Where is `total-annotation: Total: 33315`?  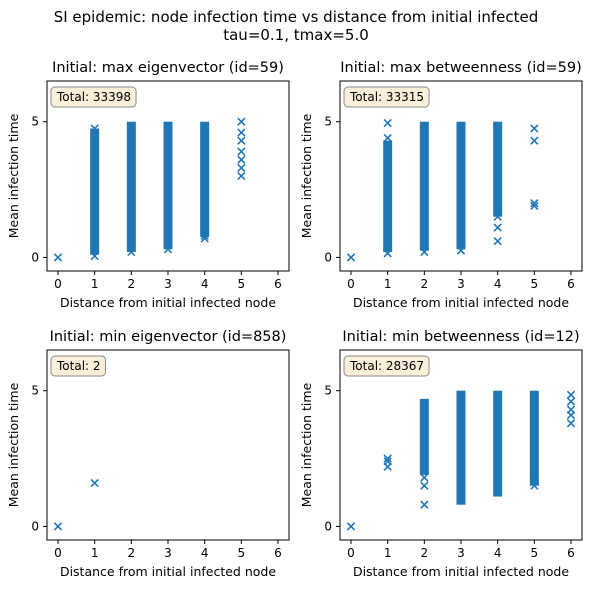 total-annotation: Total: 33315 is located at coordinates (386, 97).